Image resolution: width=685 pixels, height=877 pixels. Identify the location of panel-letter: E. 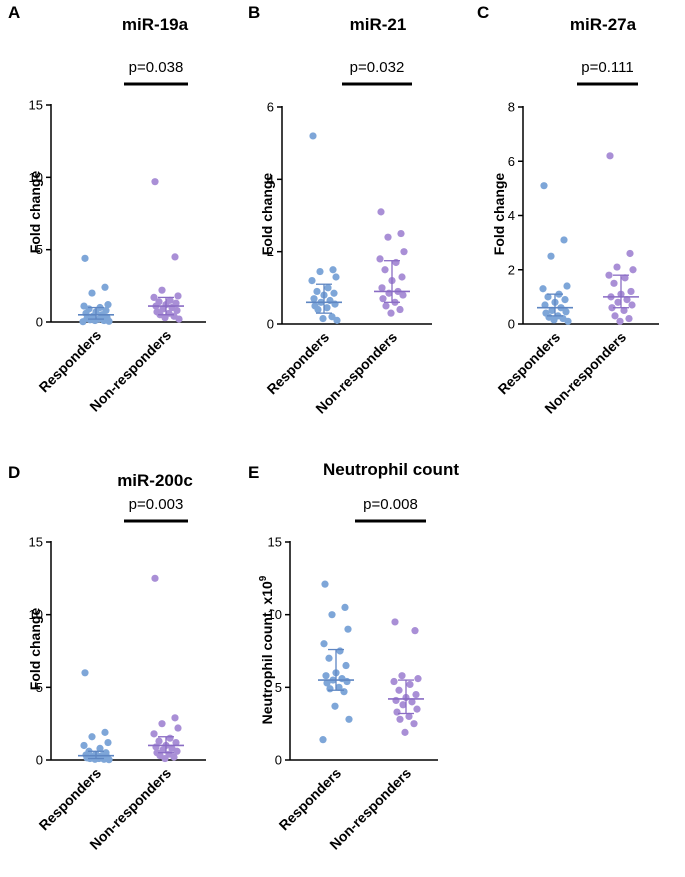
(253, 472).